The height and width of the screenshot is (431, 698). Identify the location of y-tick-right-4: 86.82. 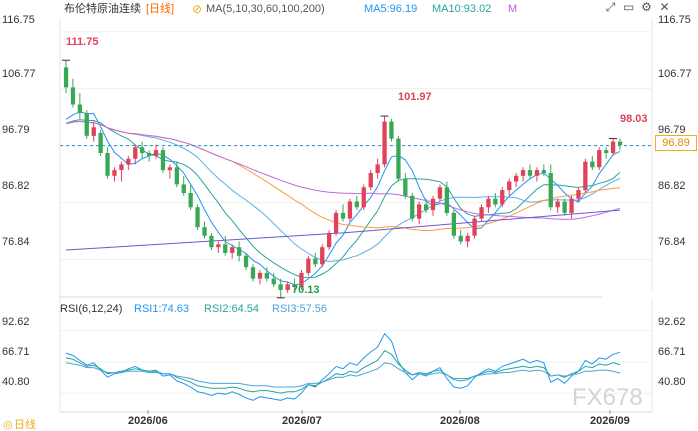
(672, 186).